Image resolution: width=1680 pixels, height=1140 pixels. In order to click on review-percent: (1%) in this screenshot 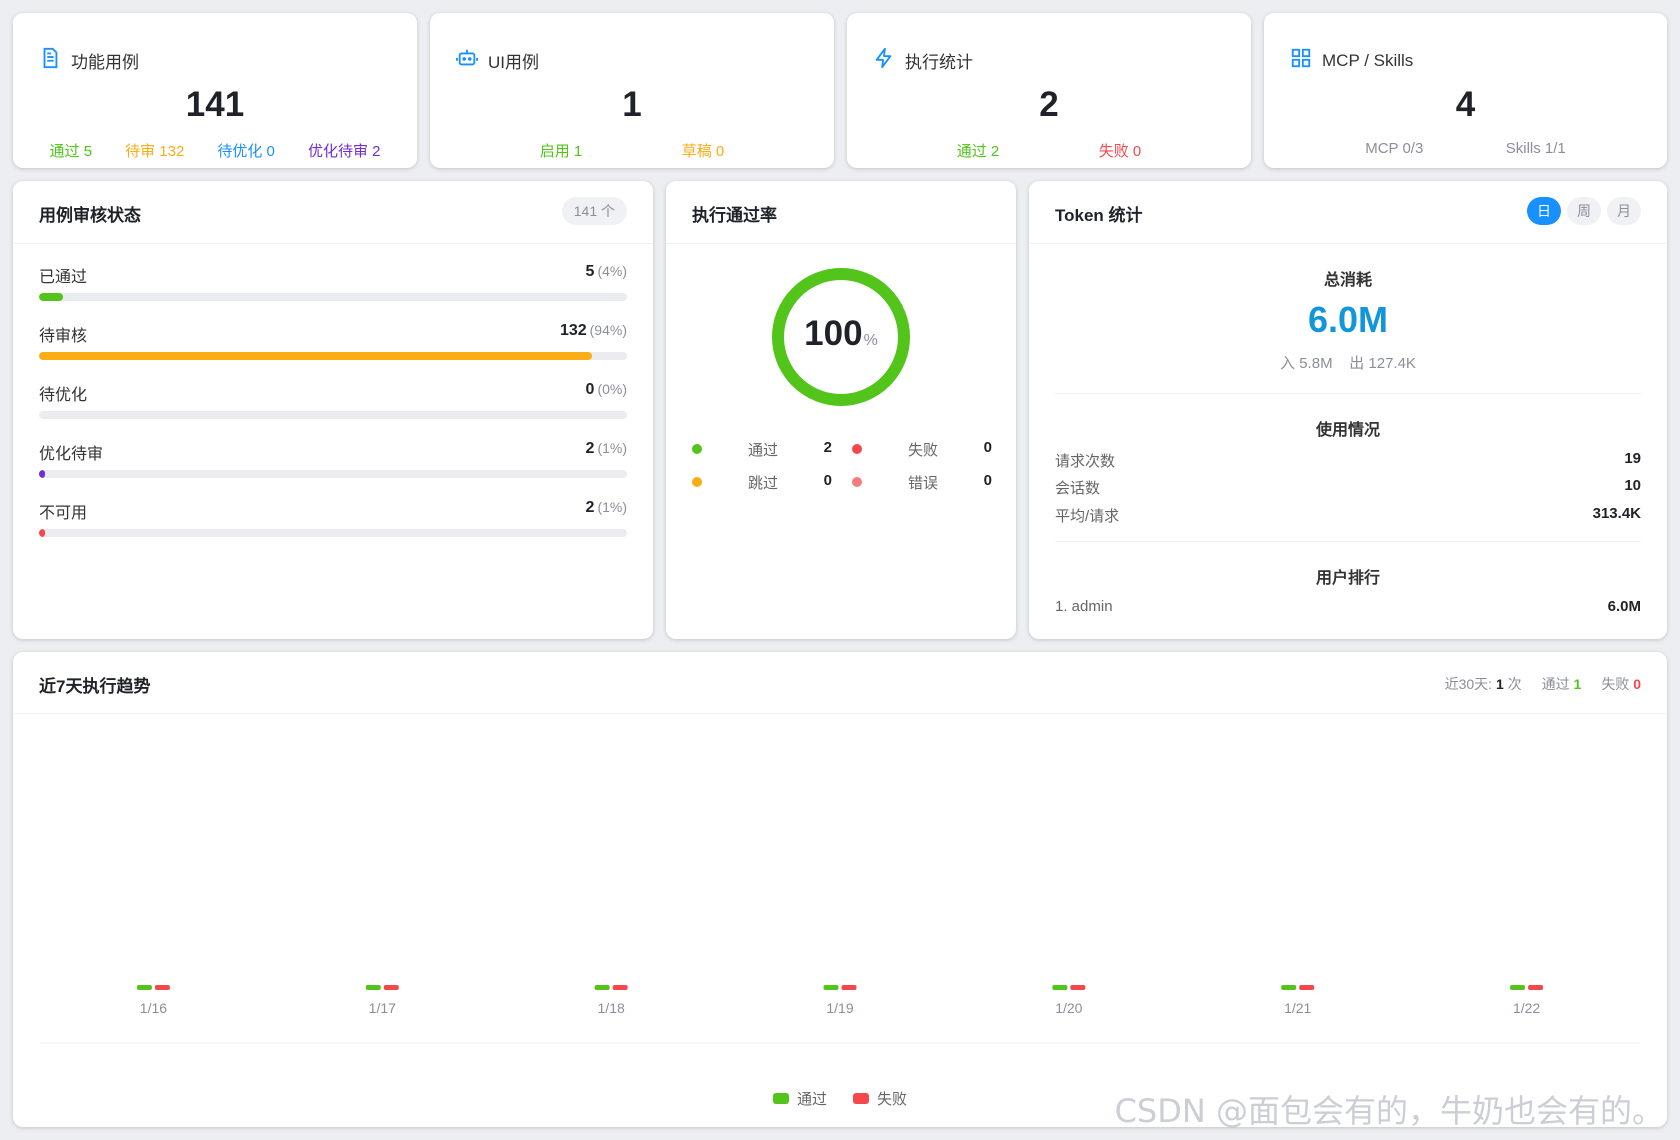, I will do `click(612, 507)`.